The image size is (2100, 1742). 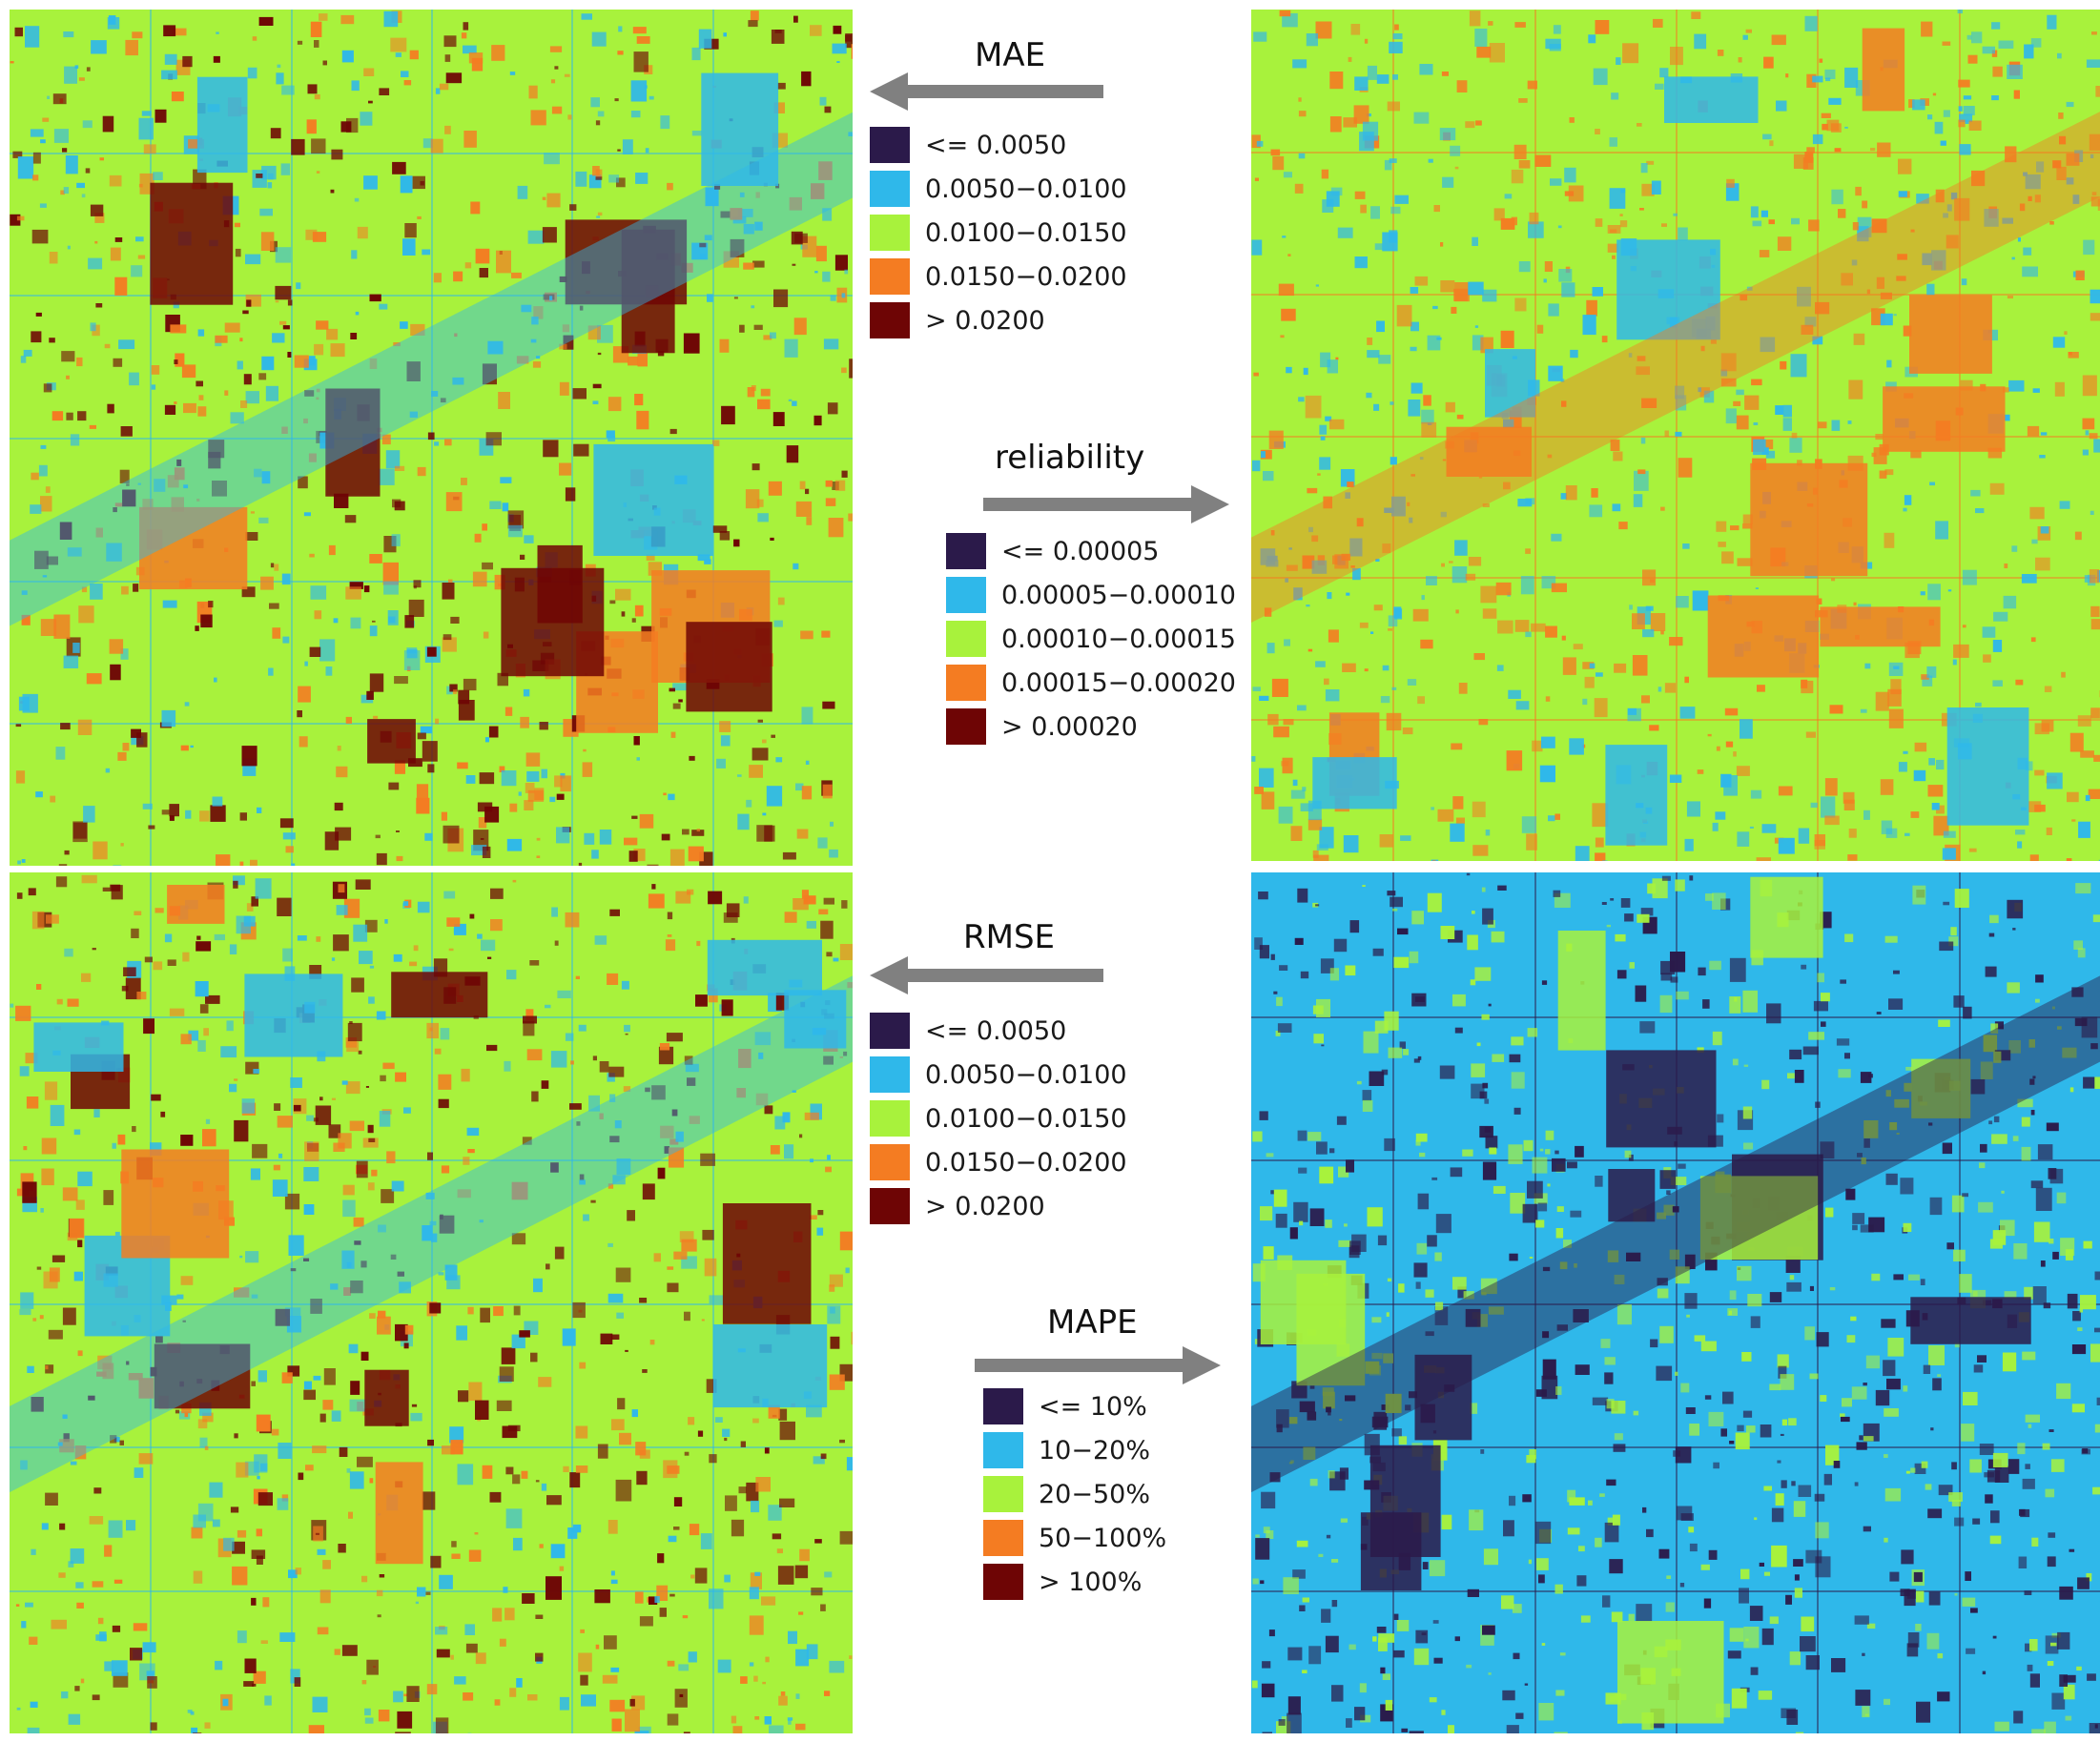 I want to click on legend-row: 50−100%, so click(x=1074, y=1538).